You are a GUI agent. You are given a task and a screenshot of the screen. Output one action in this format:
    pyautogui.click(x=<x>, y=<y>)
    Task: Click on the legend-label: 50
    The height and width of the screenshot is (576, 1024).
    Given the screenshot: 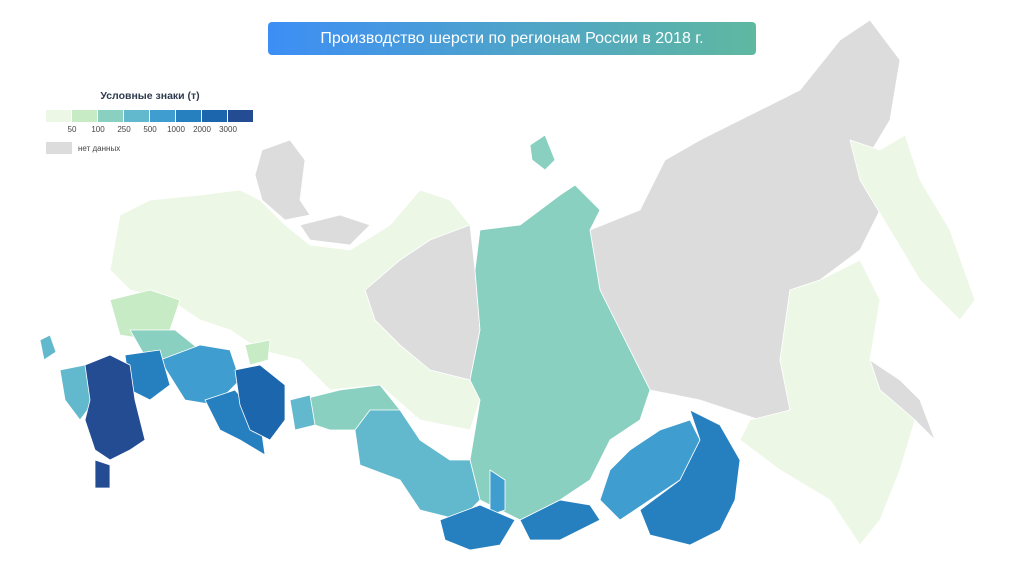 What is the action you would take?
    pyautogui.click(x=72, y=129)
    